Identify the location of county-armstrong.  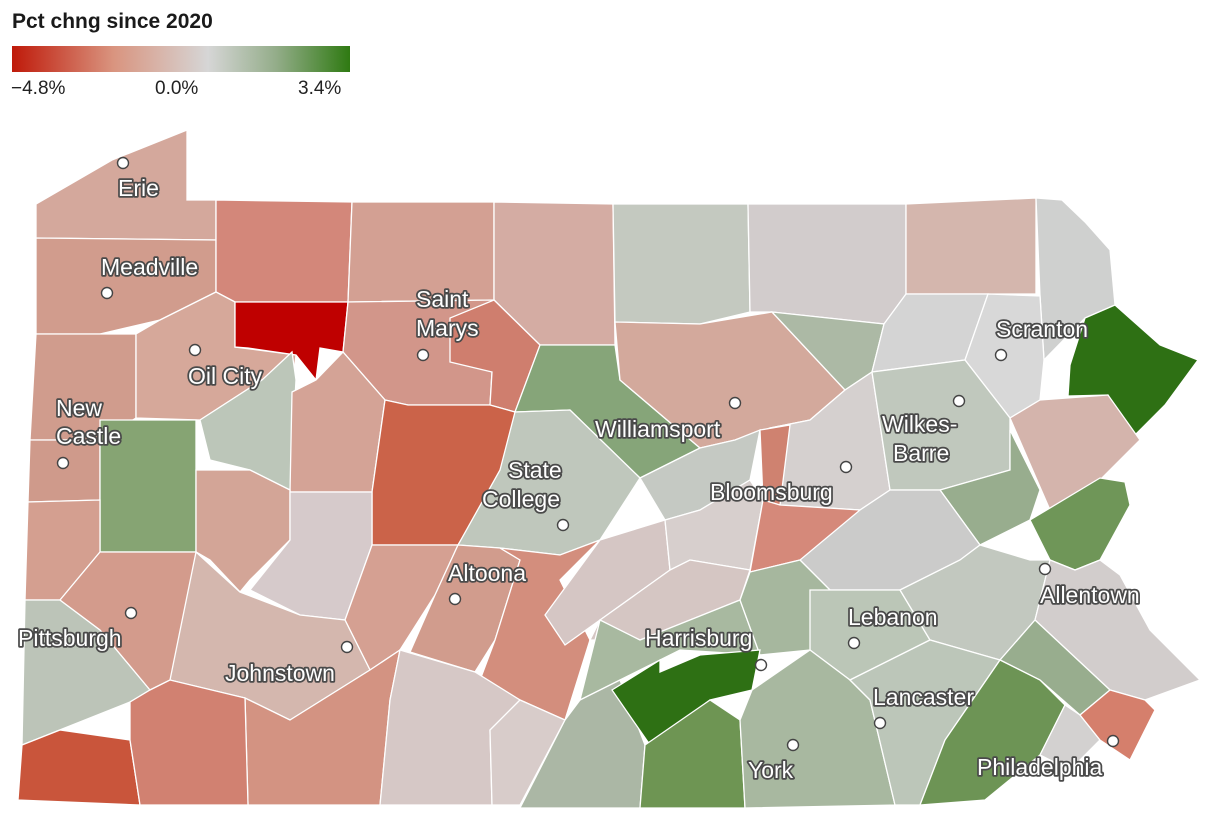
(243, 531).